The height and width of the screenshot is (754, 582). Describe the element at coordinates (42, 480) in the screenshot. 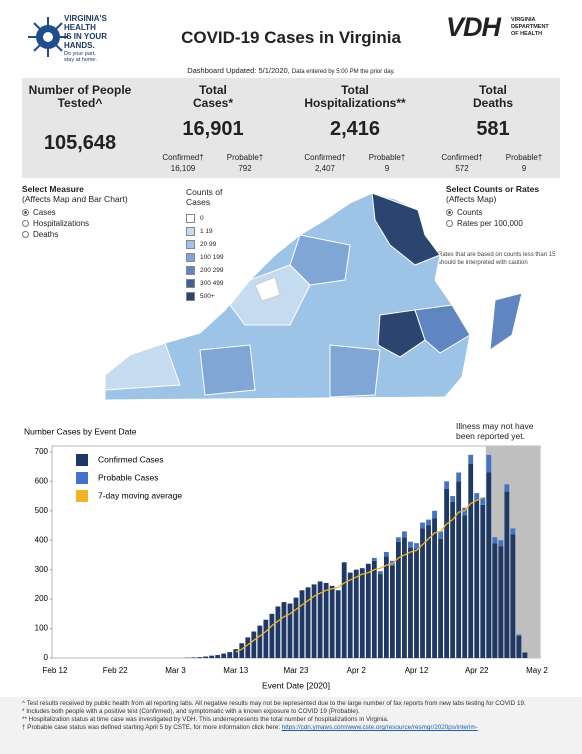

I see `y-tick-label: 600` at that location.